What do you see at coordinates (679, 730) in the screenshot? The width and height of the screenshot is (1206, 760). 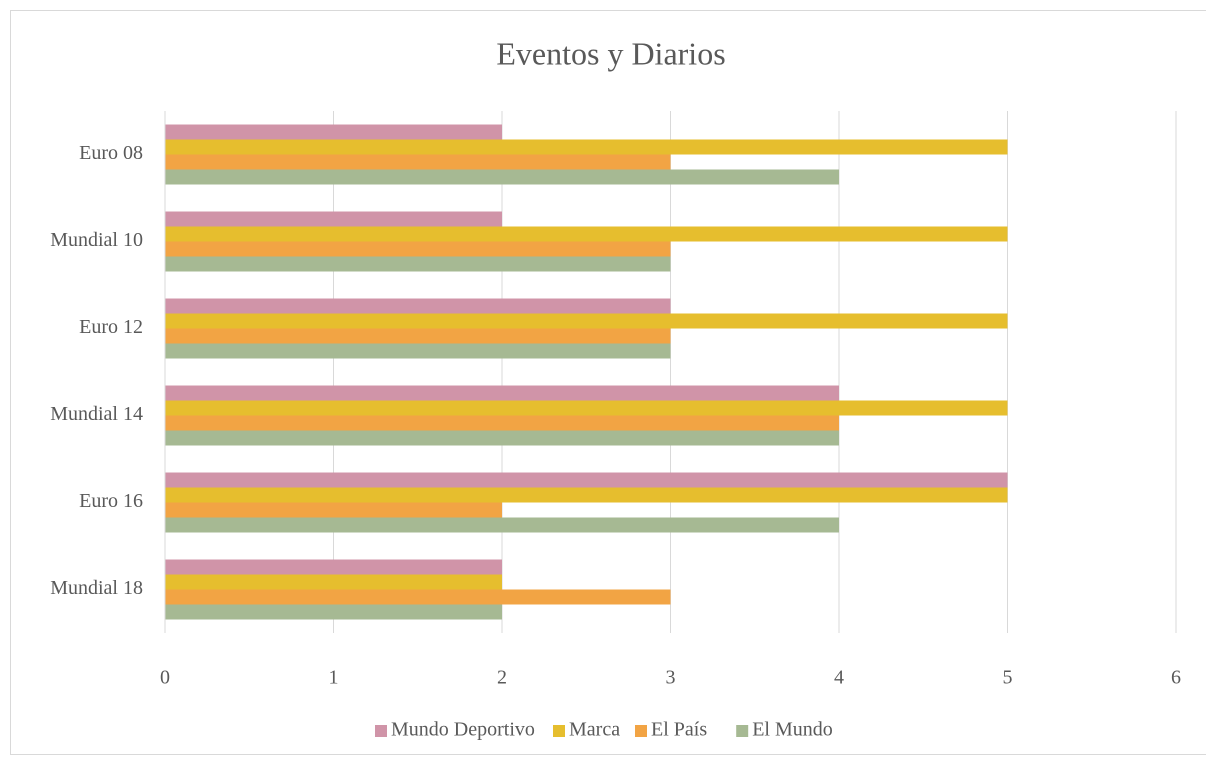 I see `legend-label: El País` at bounding box center [679, 730].